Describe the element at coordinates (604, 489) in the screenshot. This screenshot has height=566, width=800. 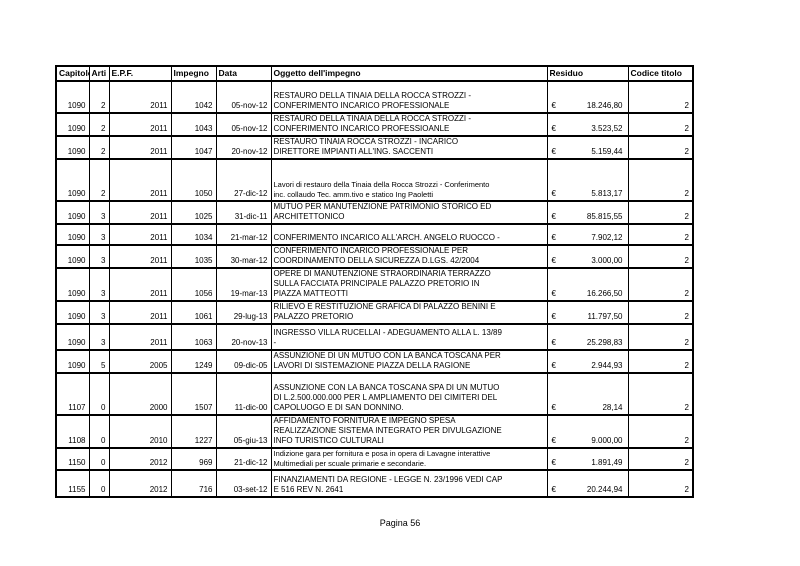
I see `residuo-amount: 20.244,94` at that location.